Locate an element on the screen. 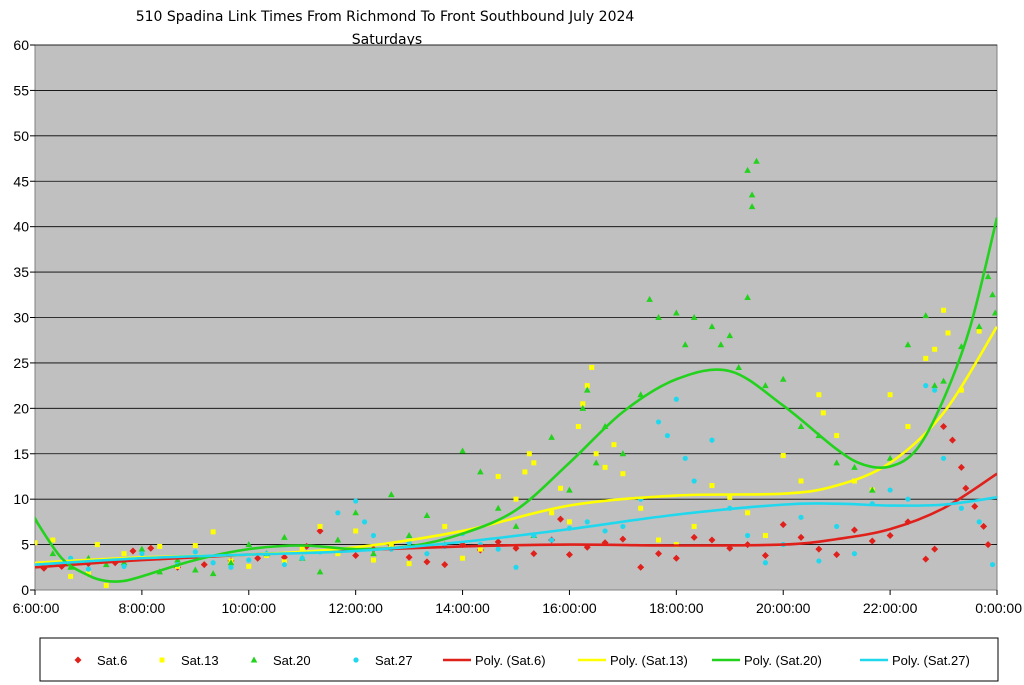 Image resolution: width=1024 pixels, height=685 pixels. y-tick-label: 45 is located at coordinates (21, 181).